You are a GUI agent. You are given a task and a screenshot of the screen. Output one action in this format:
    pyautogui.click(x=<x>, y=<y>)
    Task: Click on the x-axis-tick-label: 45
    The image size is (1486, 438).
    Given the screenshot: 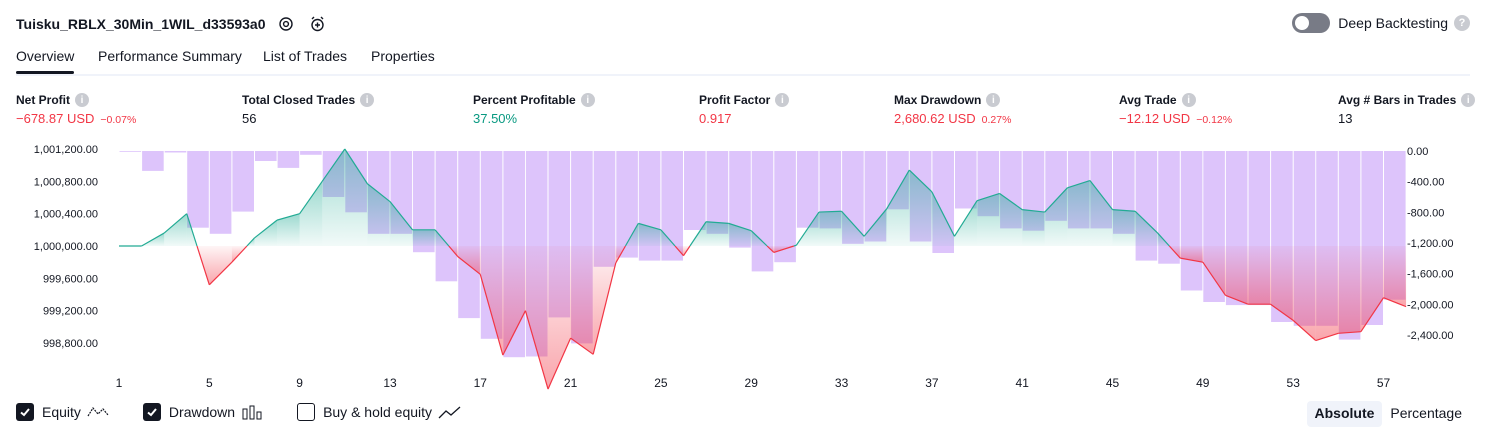 What is the action you would take?
    pyautogui.click(x=1113, y=383)
    